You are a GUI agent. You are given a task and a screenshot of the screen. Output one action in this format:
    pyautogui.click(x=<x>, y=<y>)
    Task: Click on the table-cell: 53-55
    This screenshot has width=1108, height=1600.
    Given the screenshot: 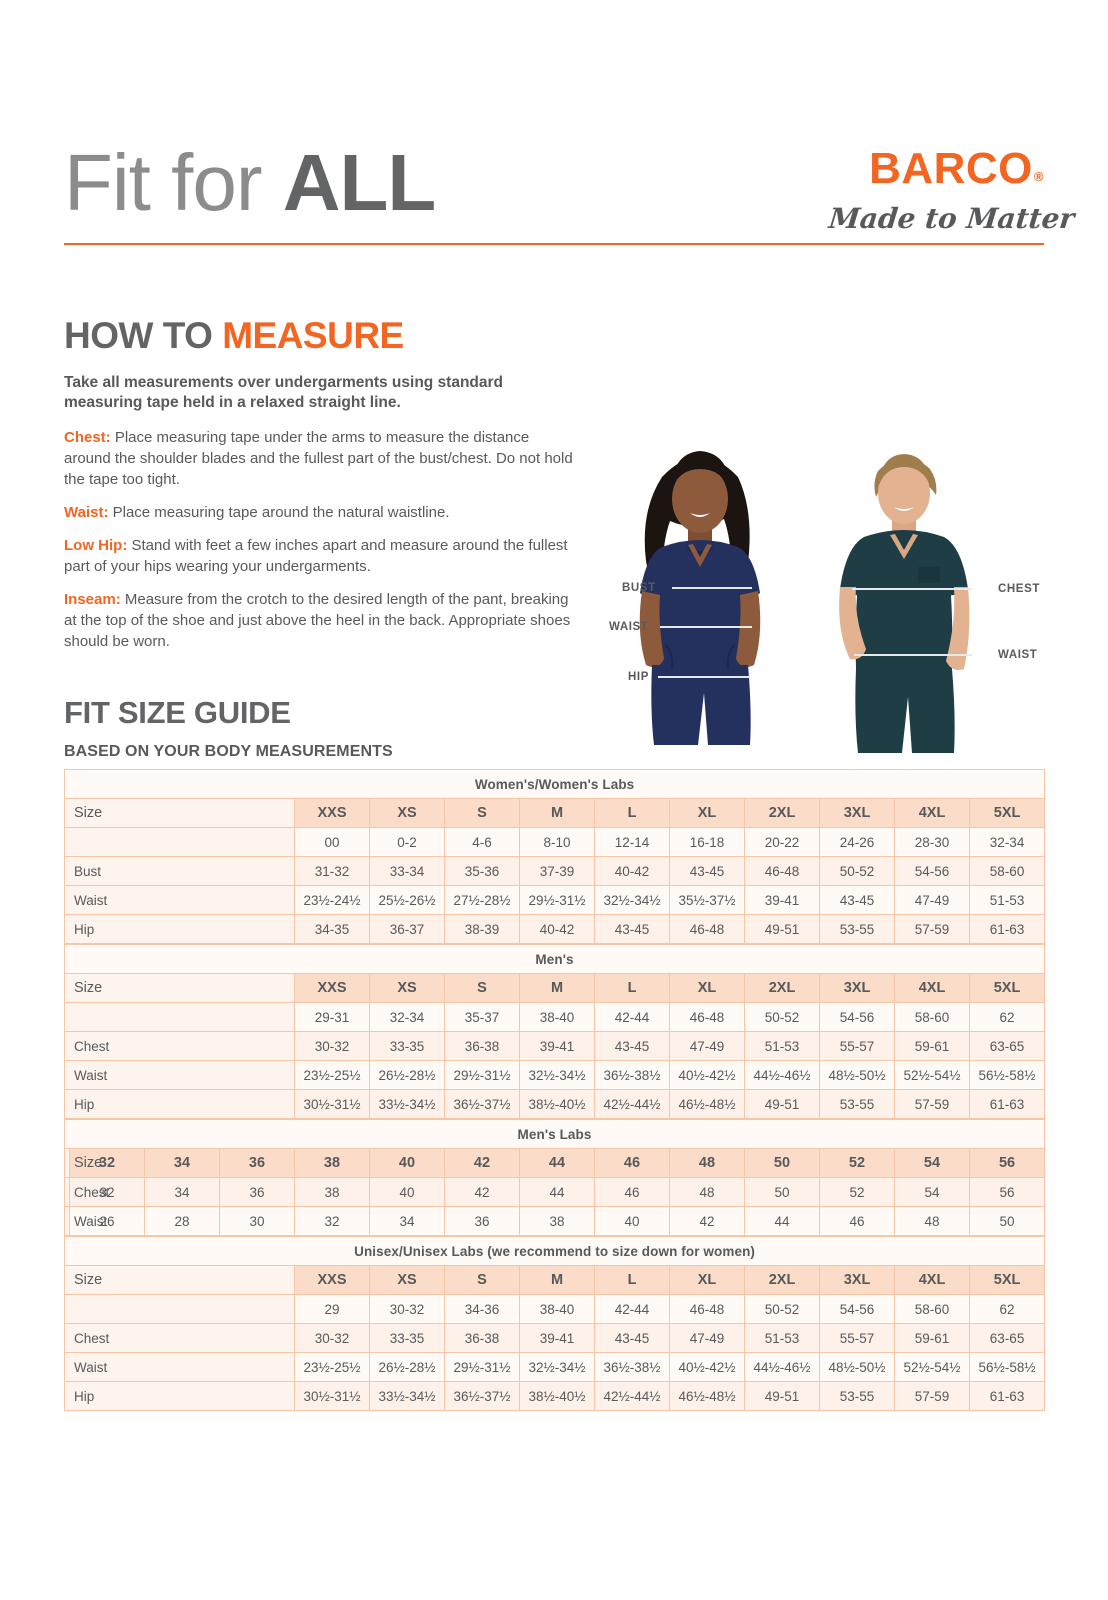 What is the action you would take?
    pyautogui.click(x=857, y=1396)
    